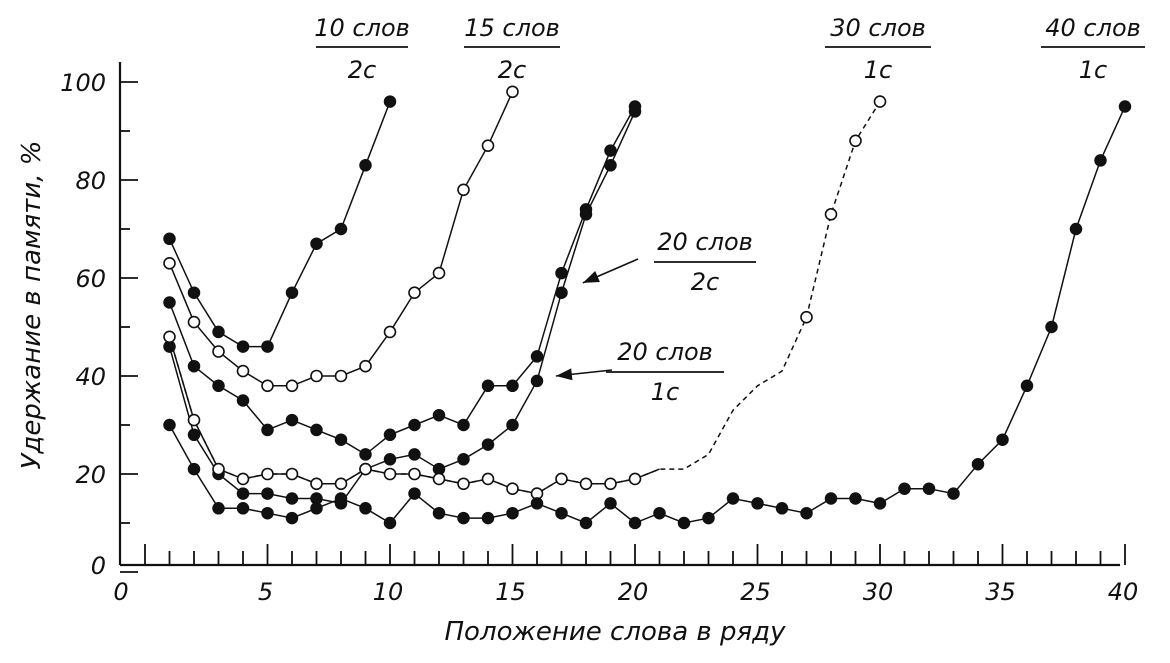  I want to click on y-tick-label: 80, so click(90, 181).